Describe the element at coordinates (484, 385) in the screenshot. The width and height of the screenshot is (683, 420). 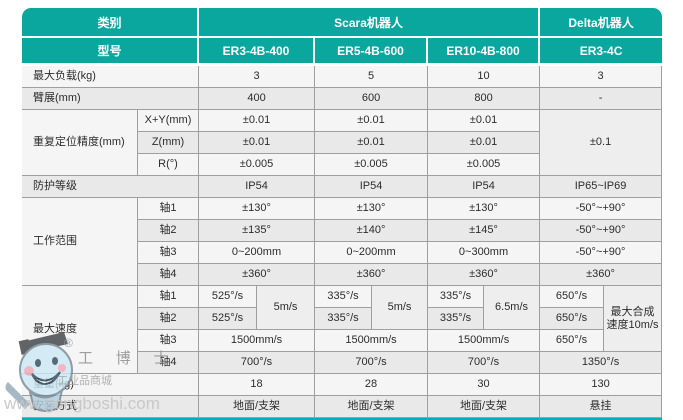
I see `cell: 30` at that location.